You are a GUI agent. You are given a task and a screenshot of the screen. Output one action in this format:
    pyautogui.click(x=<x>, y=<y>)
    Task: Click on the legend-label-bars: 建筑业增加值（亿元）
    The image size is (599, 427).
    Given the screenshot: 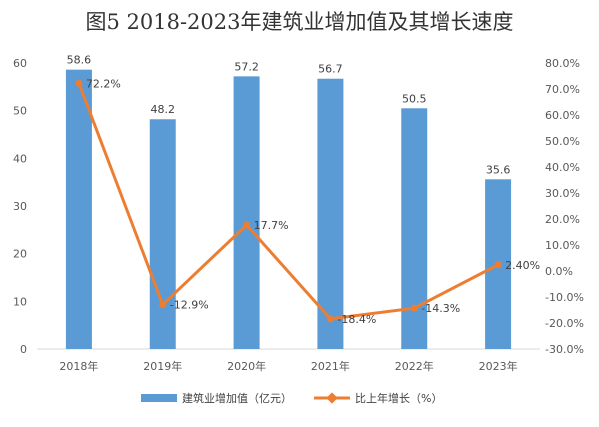 What is the action you would take?
    pyautogui.click(x=237, y=398)
    